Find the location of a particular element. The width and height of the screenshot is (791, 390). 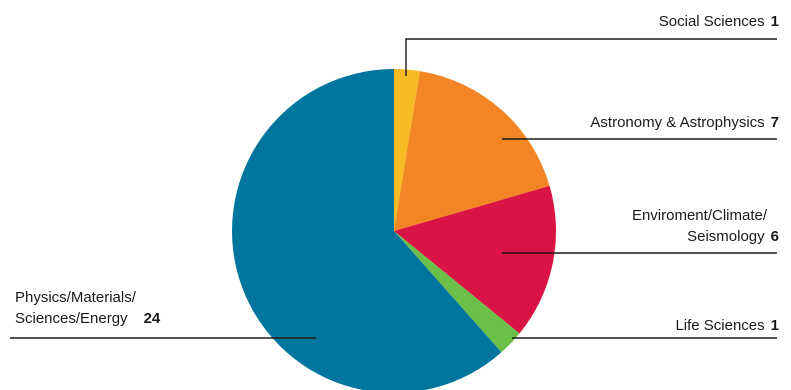

label-social-sciences-name: Social Sciences is located at coordinates (711, 21).